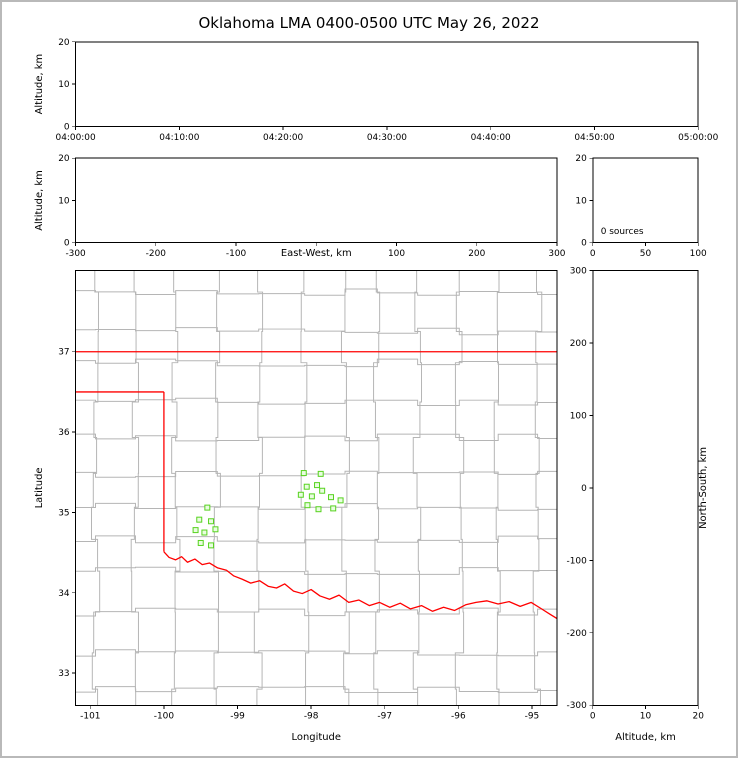 The image size is (738, 758). I want to click on x-tick-label: -95, so click(532, 717).